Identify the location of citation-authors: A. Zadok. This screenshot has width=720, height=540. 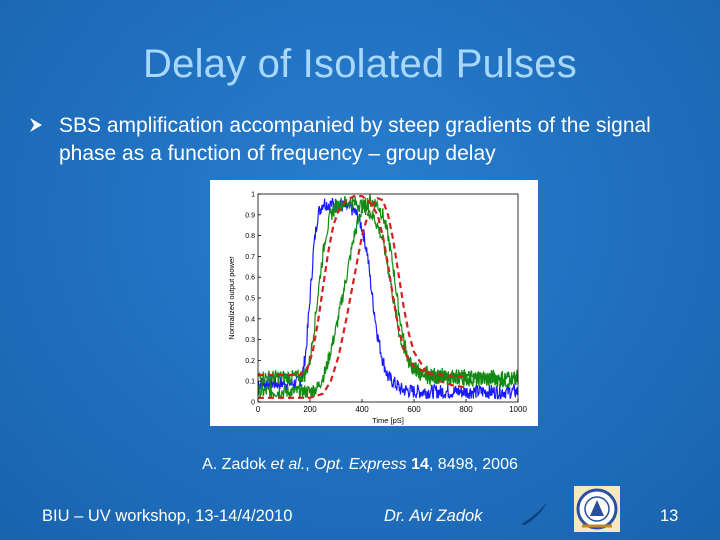
(236, 464).